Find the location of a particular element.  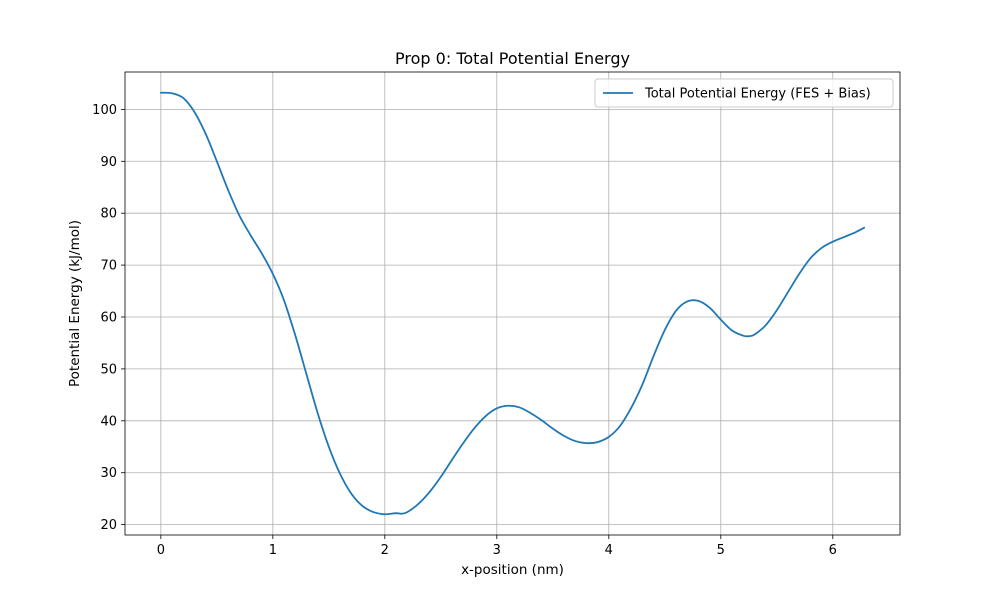

y-tick-label: 30 is located at coordinates (108, 473).